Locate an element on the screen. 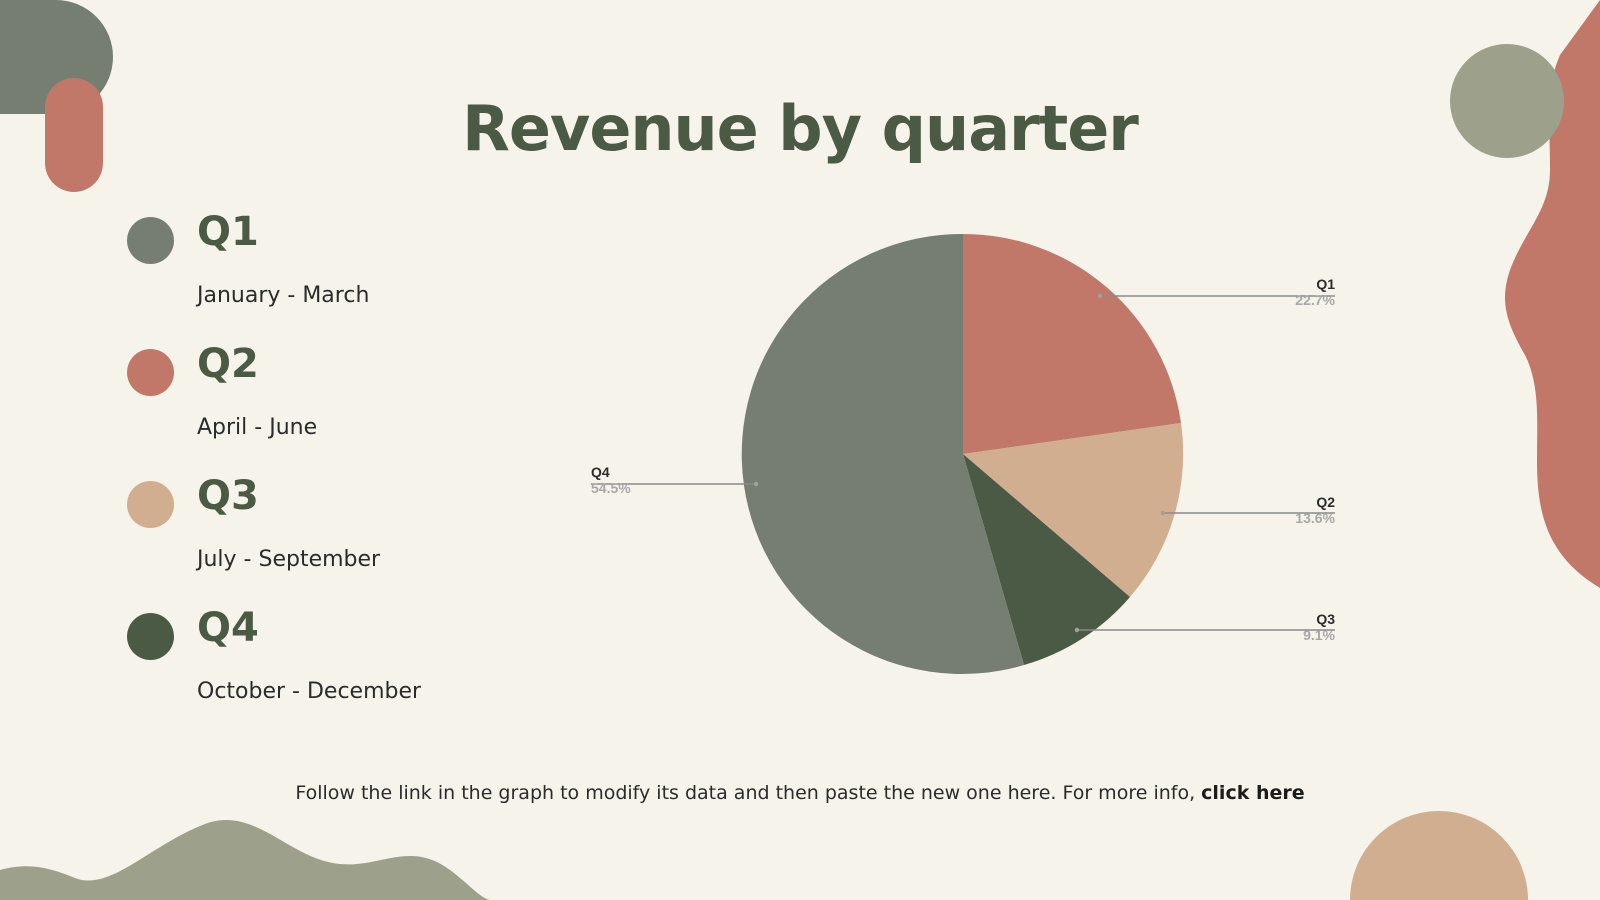  pie-slice-q1 is located at coordinates (1072, 343).